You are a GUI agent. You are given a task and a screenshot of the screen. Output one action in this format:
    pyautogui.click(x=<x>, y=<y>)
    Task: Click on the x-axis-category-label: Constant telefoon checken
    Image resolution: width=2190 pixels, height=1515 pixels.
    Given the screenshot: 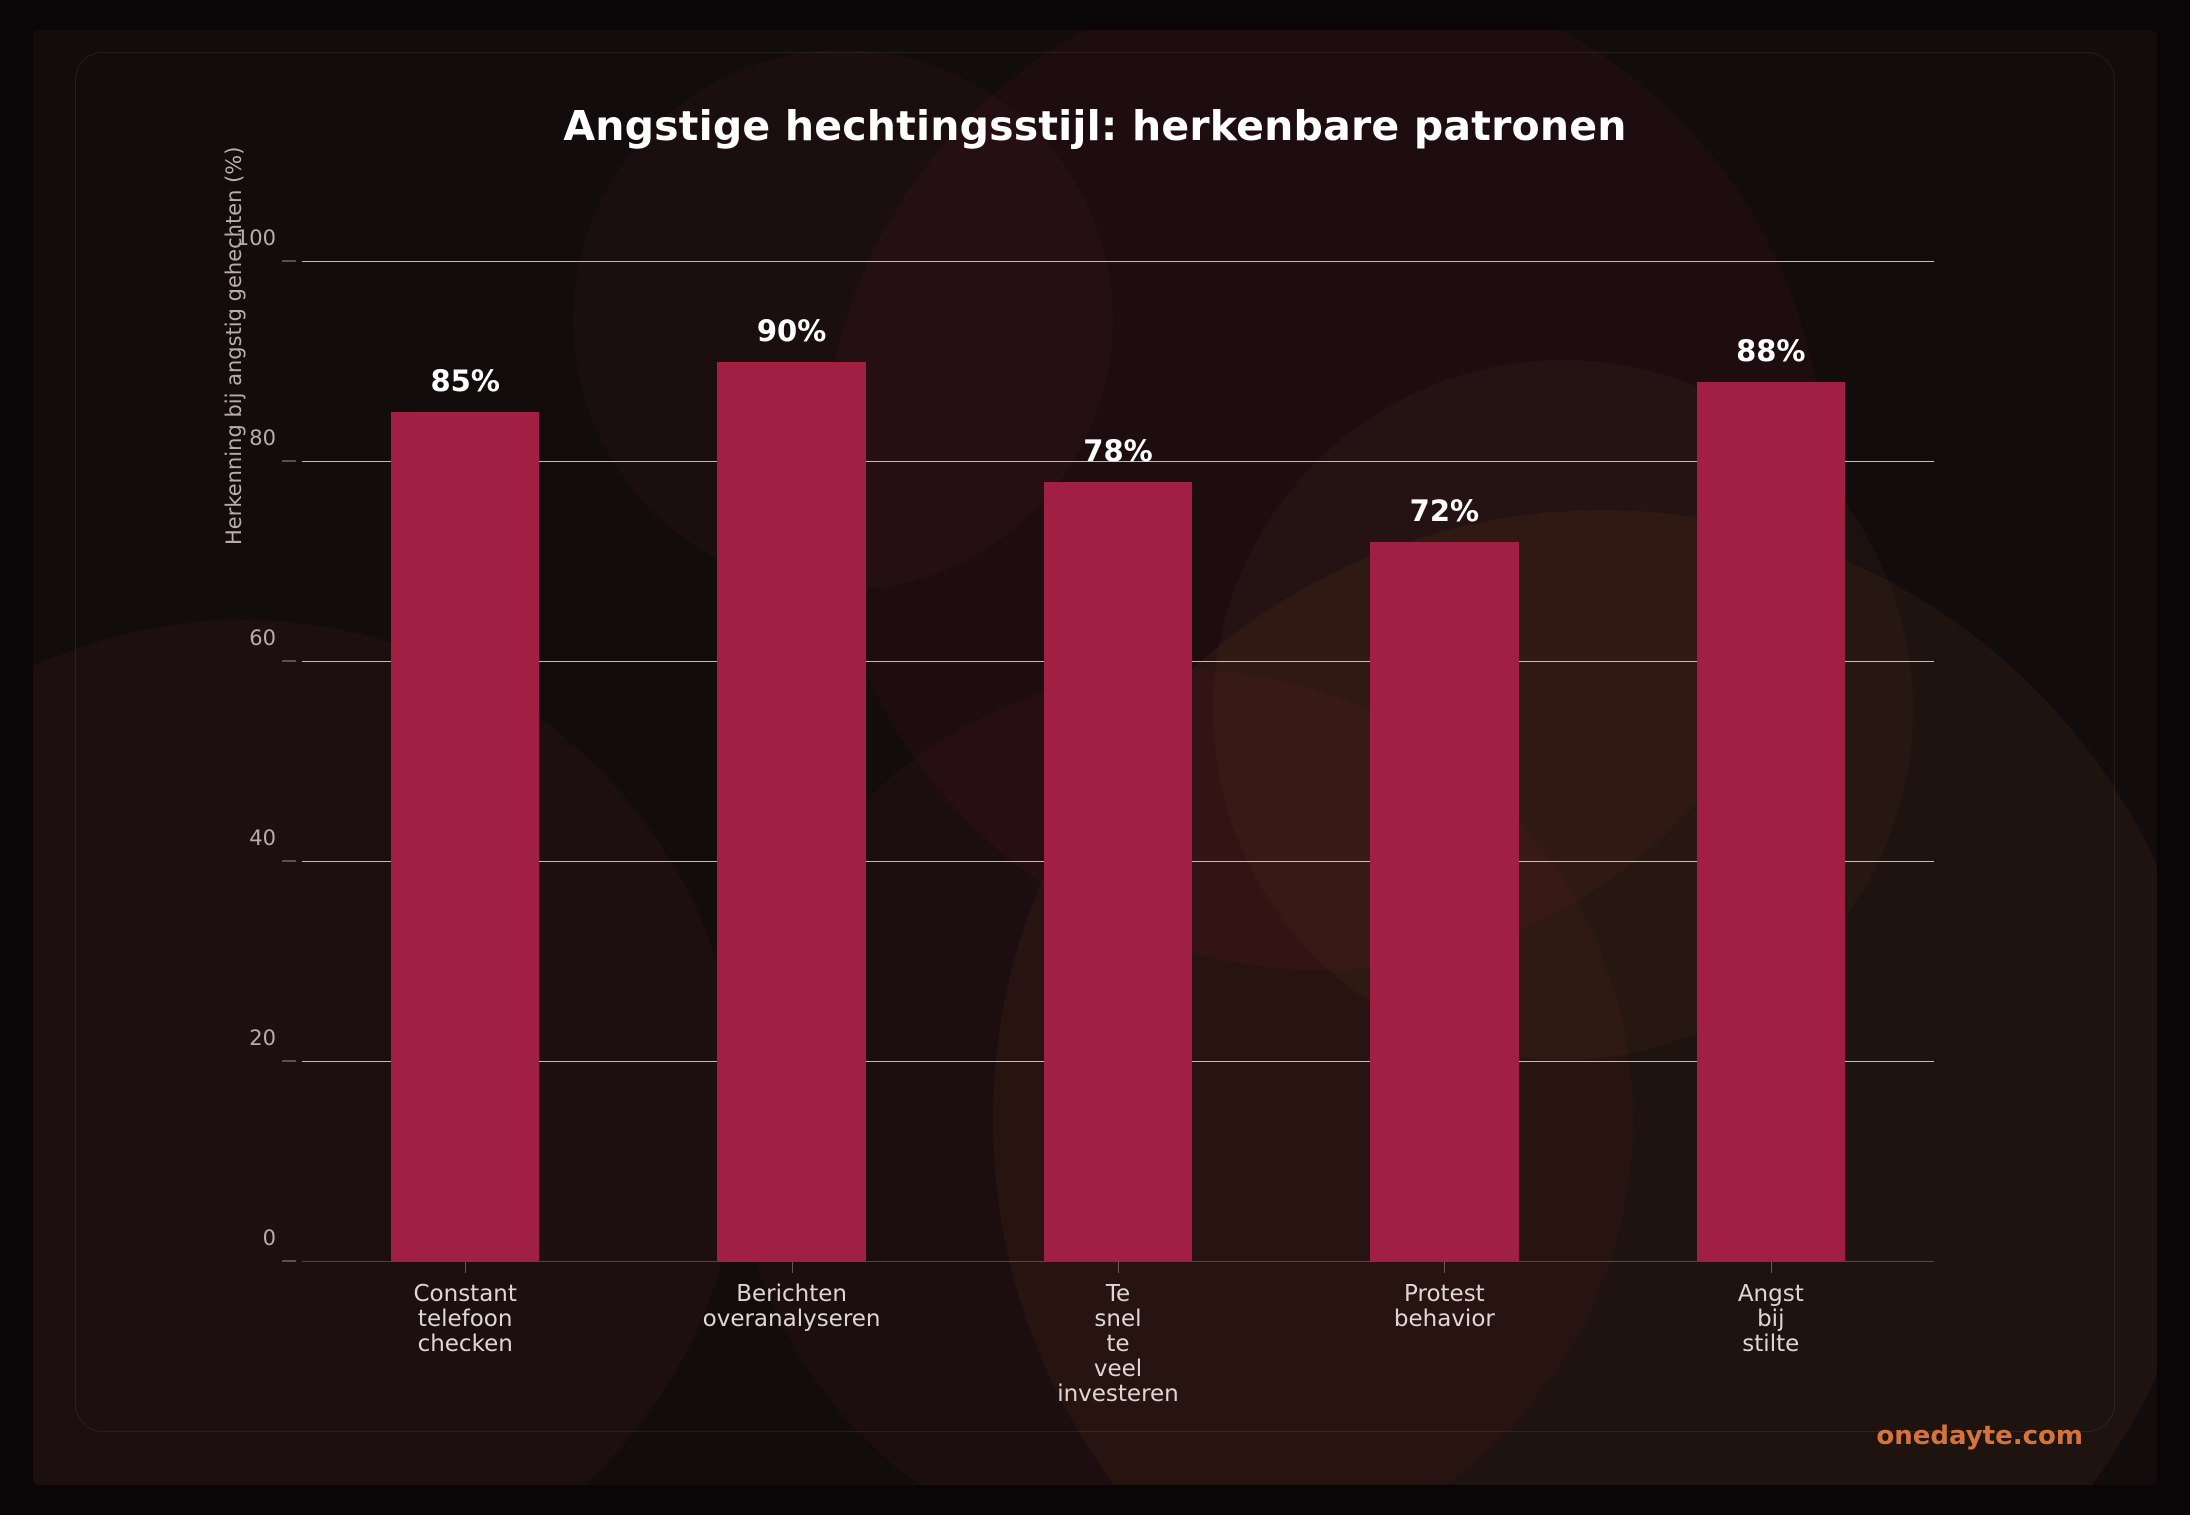 What is the action you would take?
    pyautogui.click(x=465, y=1319)
    